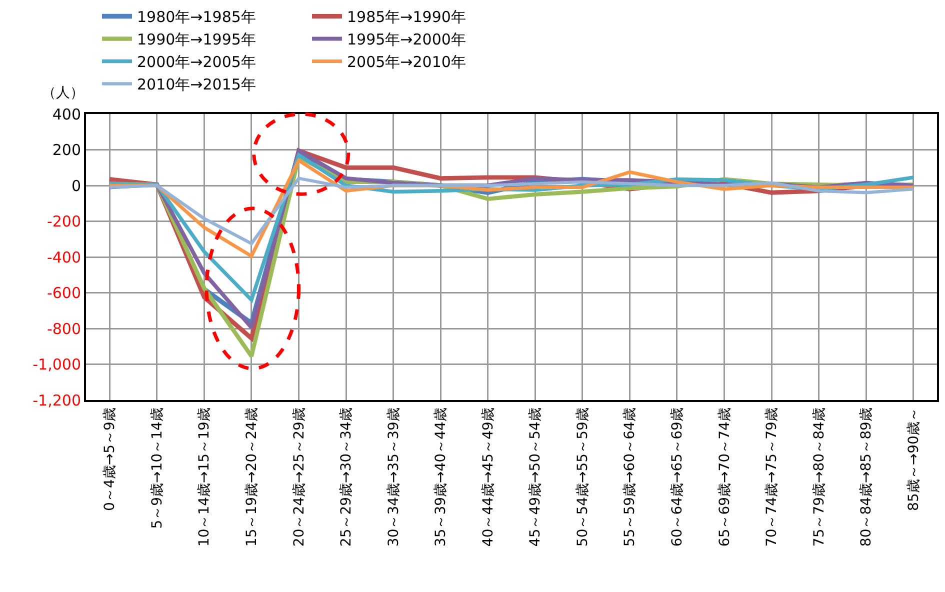 This screenshot has width=945, height=592. I want to click on legend-label: 1990年→1995年, so click(196, 39).